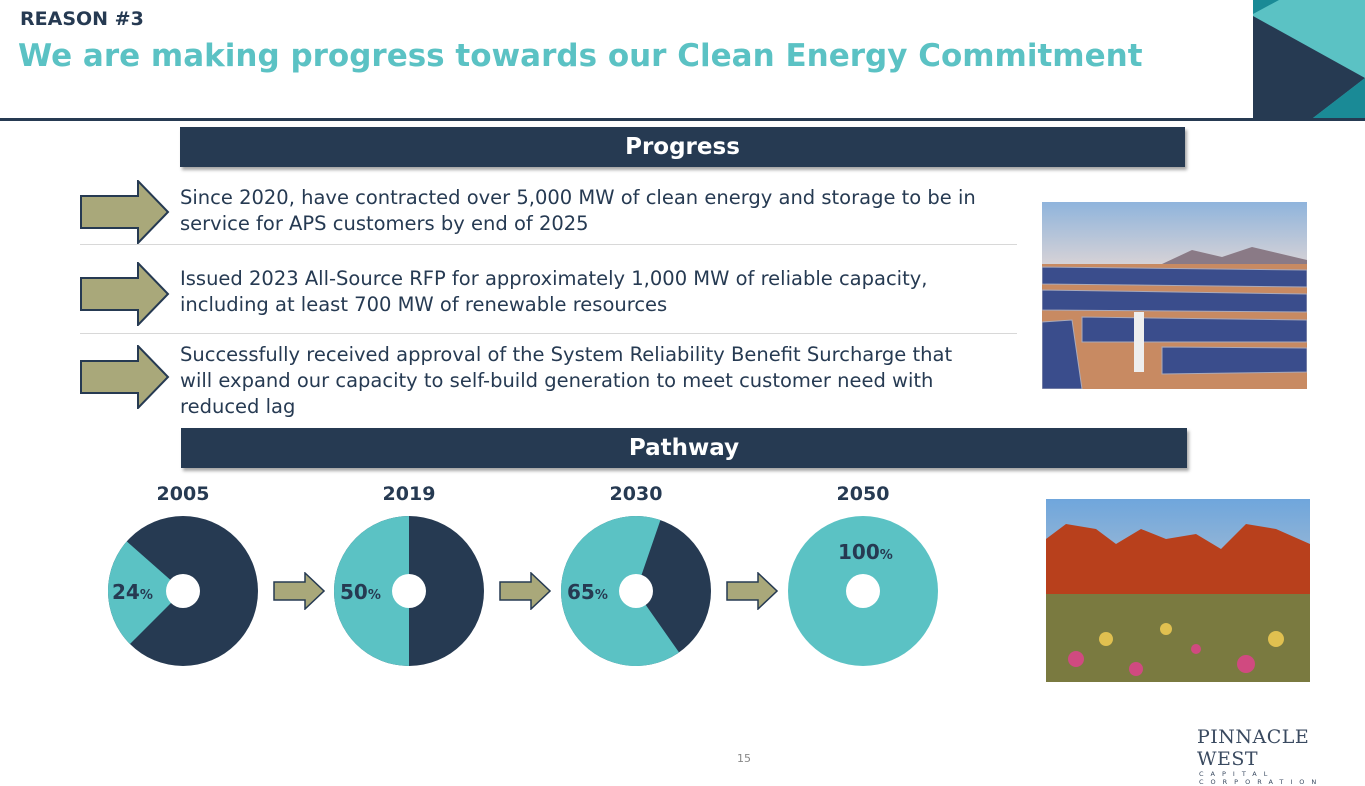 The height and width of the screenshot is (786, 1365). What do you see at coordinates (409, 494) in the screenshot?
I see `pathway-year: 2019` at bounding box center [409, 494].